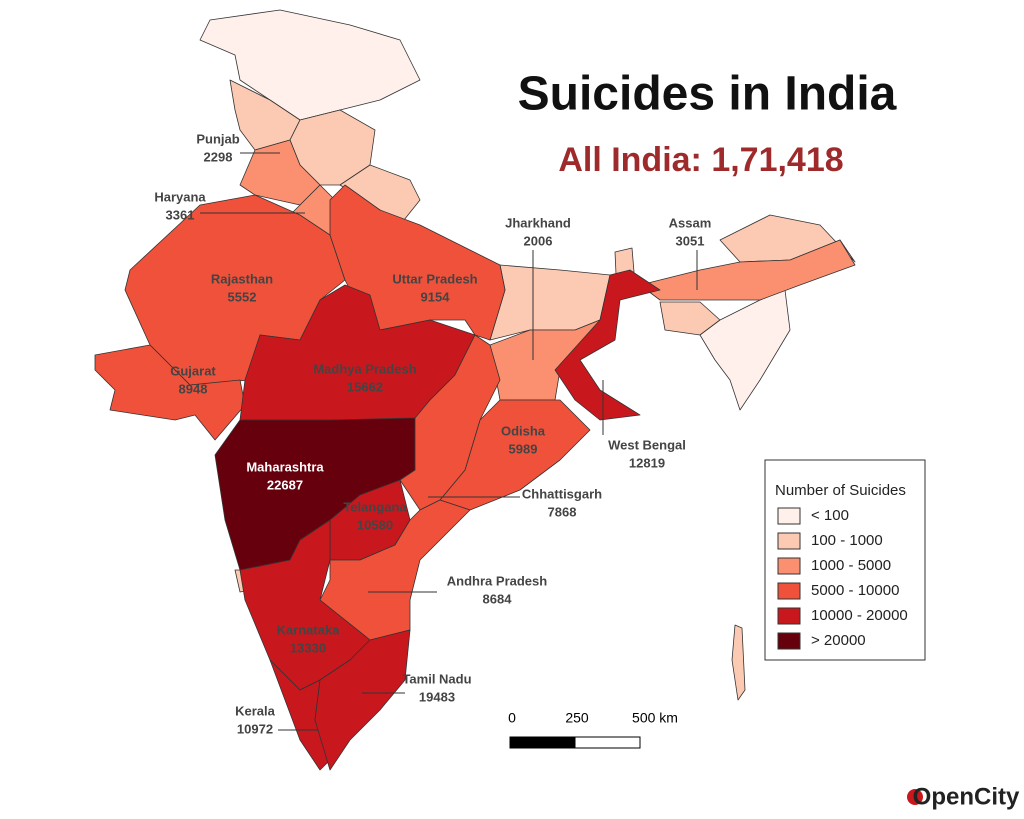 Image resolution: width=1024 pixels, height=819 pixels. I want to click on state-value: 7868, so click(562, 511).